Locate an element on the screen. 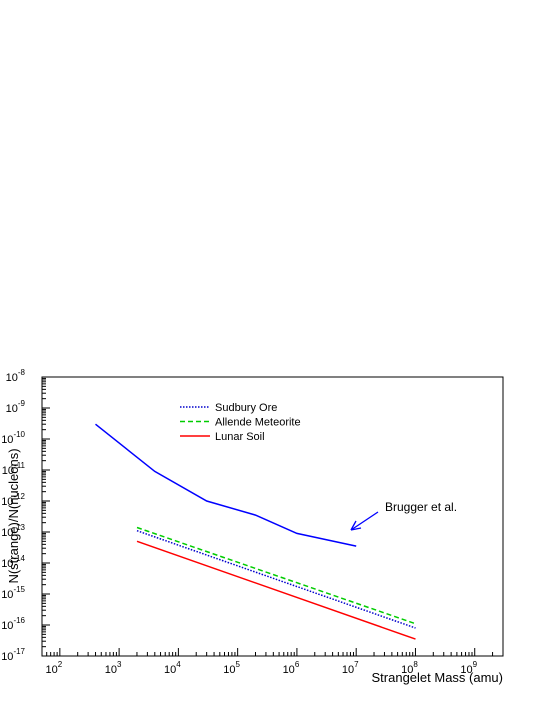 The width and height of the screenshot is (545, 705). x-tick-label: 10⁹ is located at coordinates (468, 668).